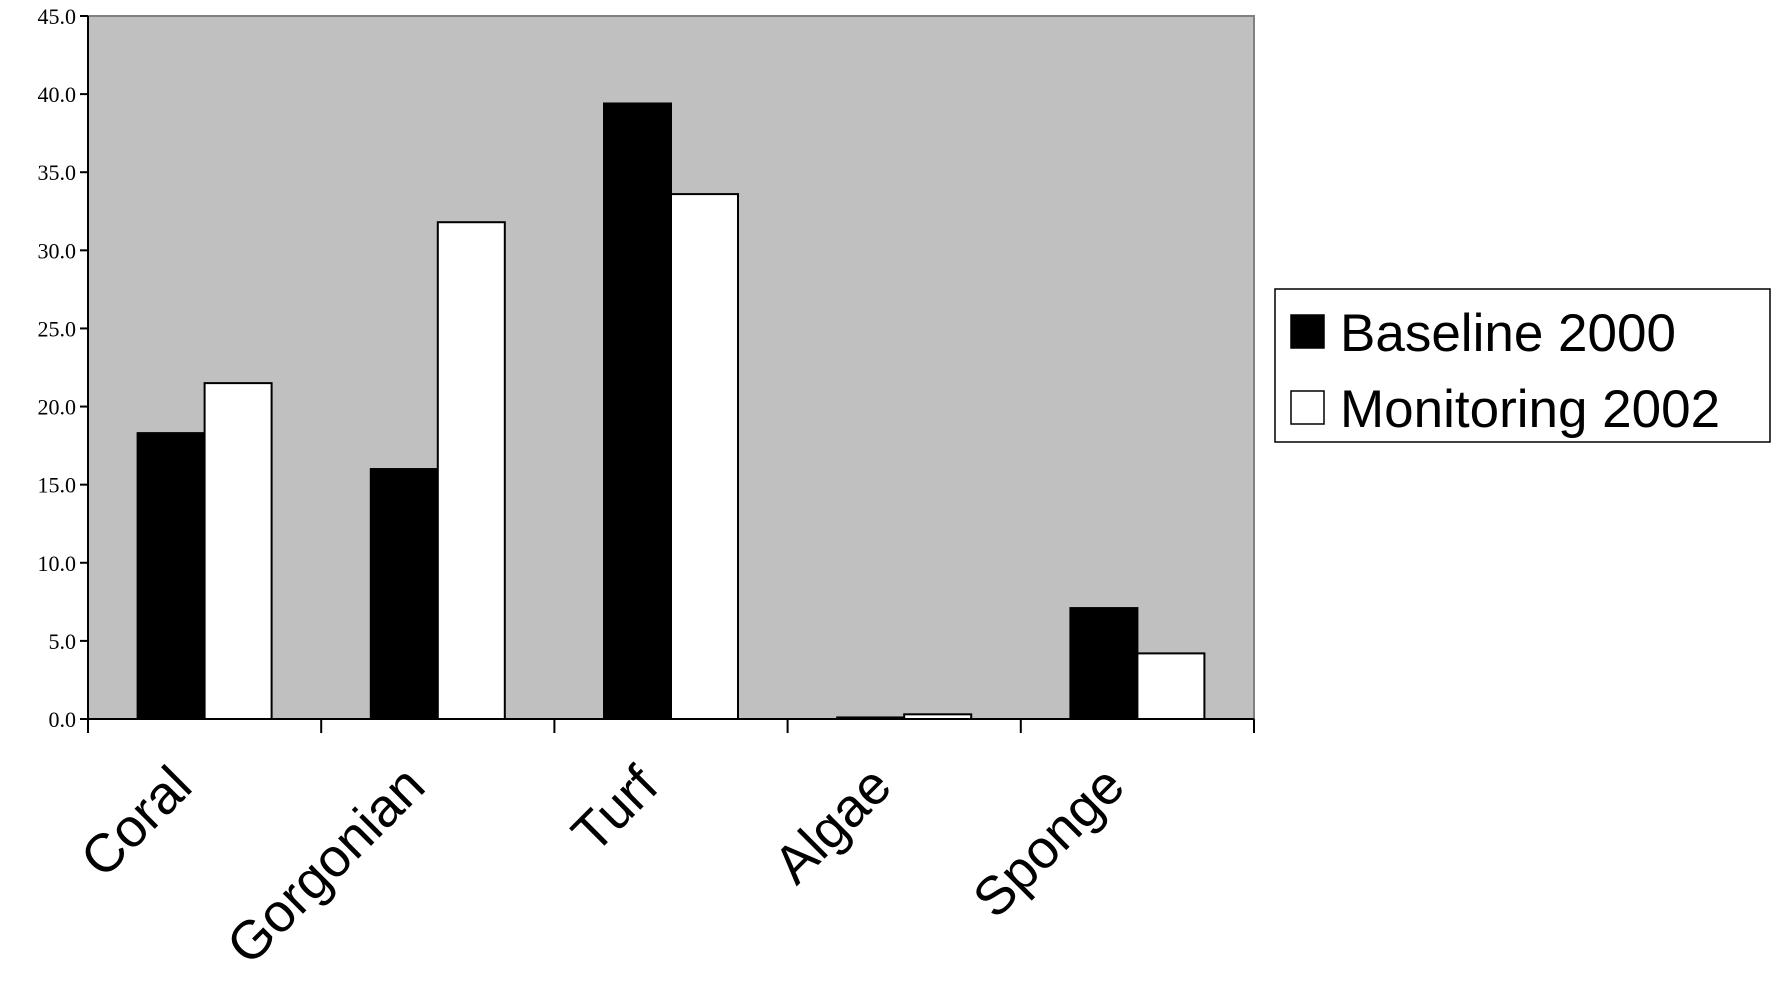  Describe the element at coordinates (57, 94) in the screenshot. I see `y-tick-label: 40.0` at that location.